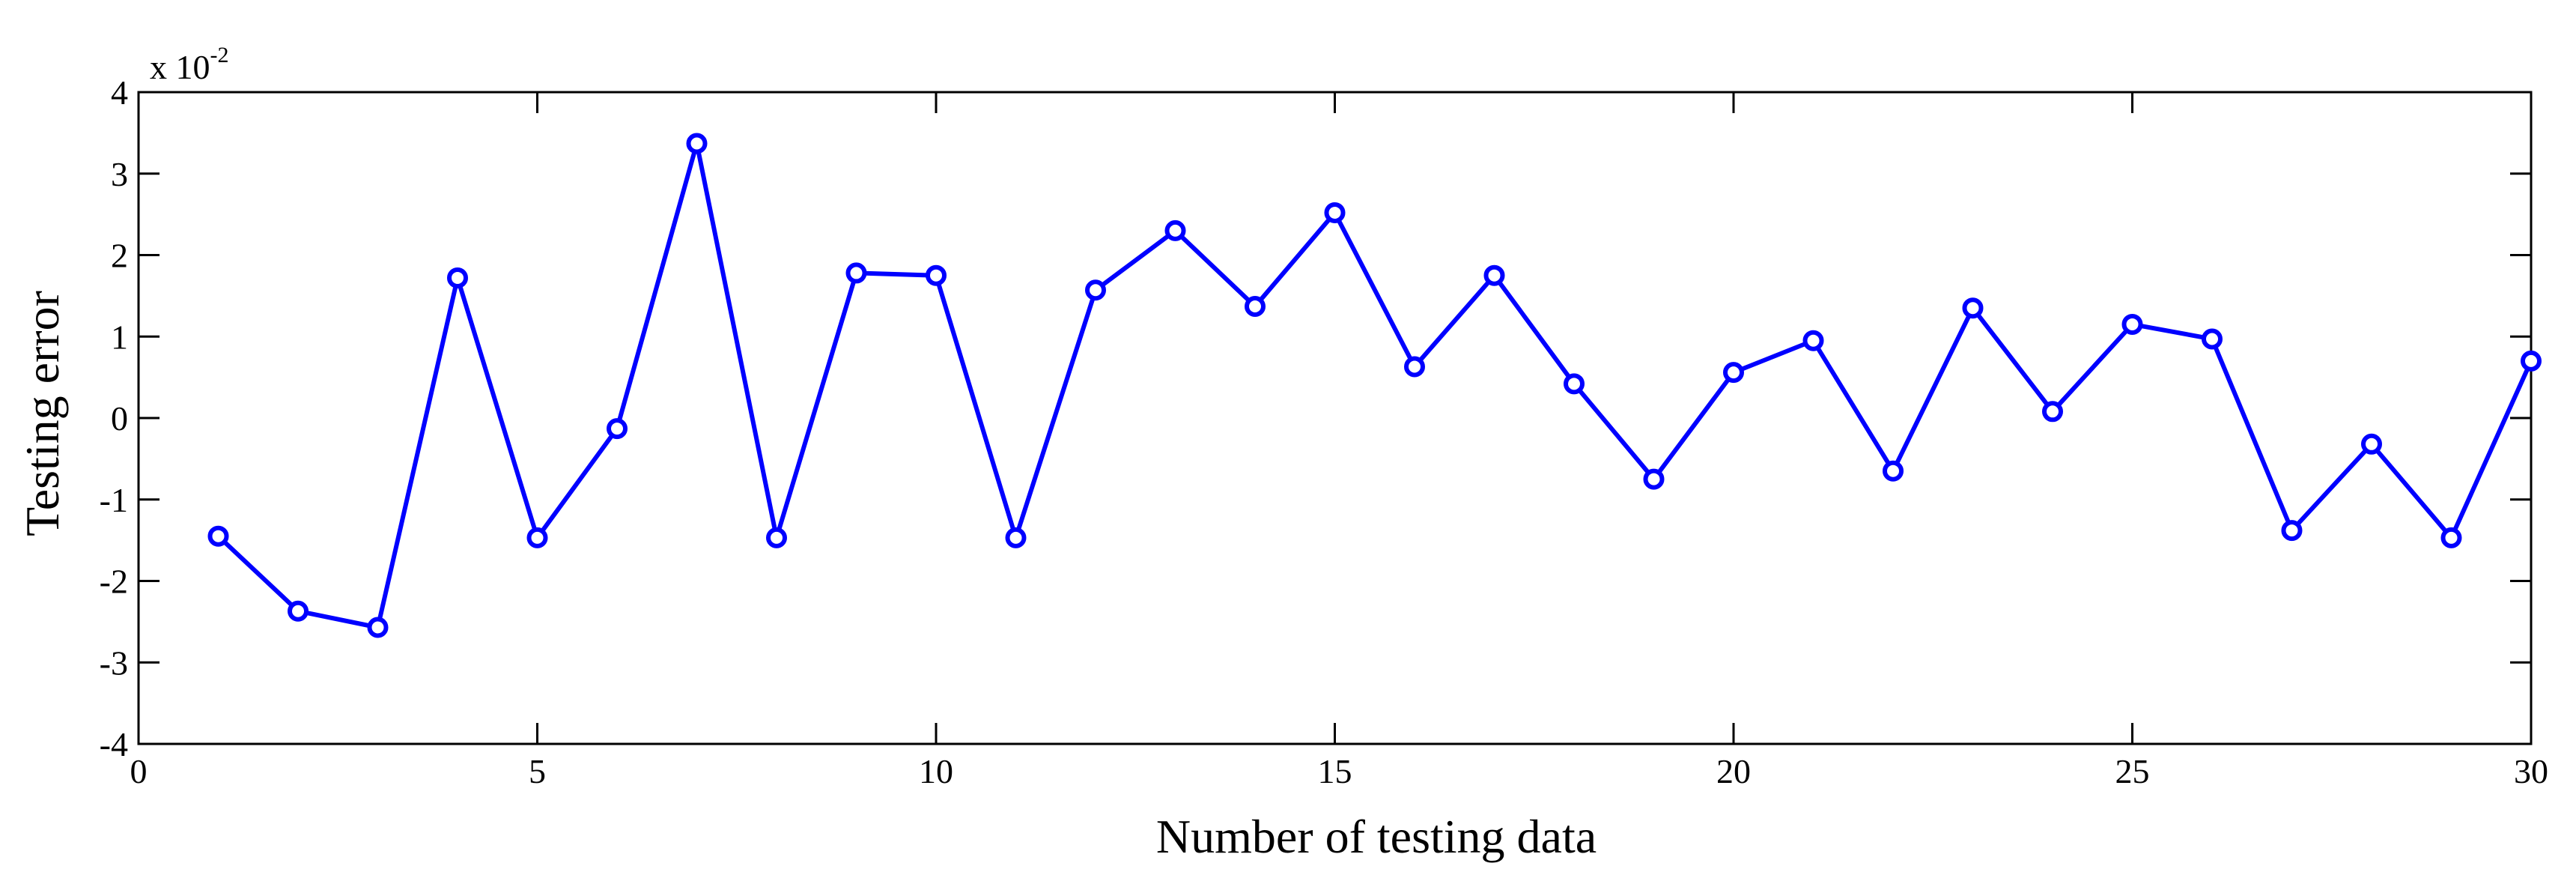  Describe the element at coordinates (180, 67) in the screenshot. I see `y-multiplier-base: x 10` at that location.